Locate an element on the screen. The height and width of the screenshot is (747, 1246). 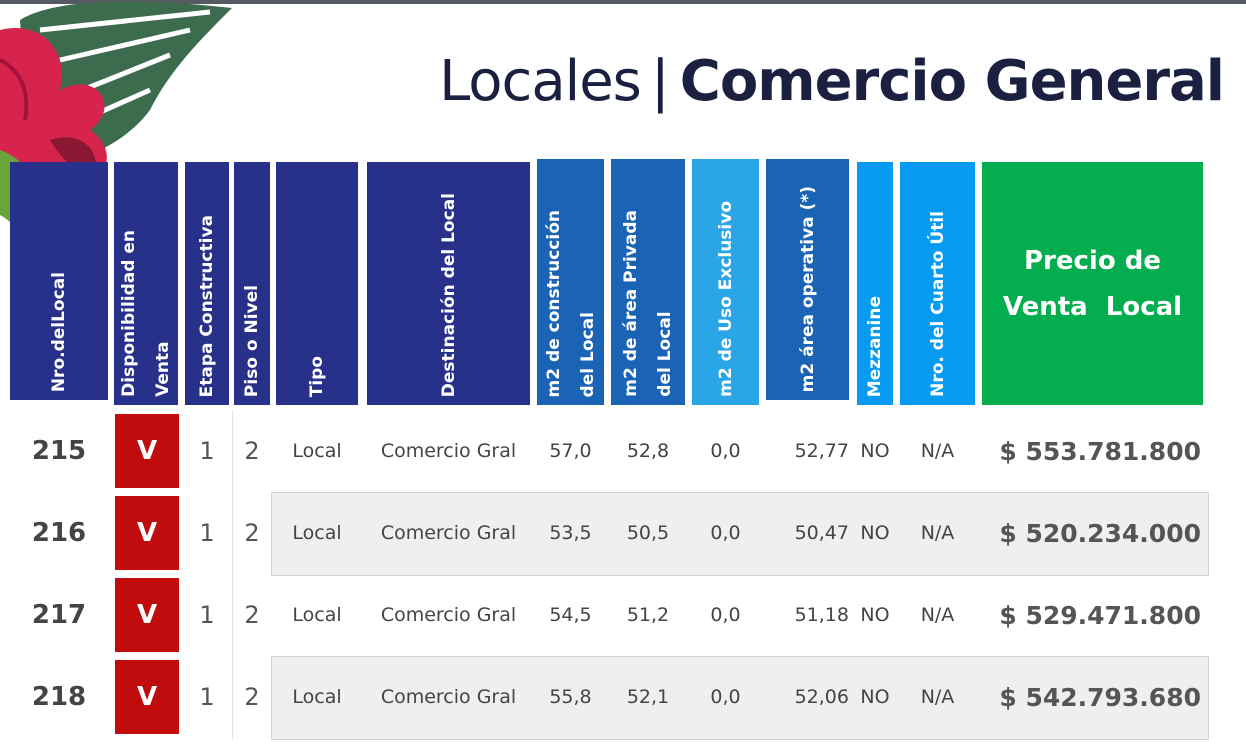
header-label: m2 área operativa (*) is located at coordinates (807, 288).